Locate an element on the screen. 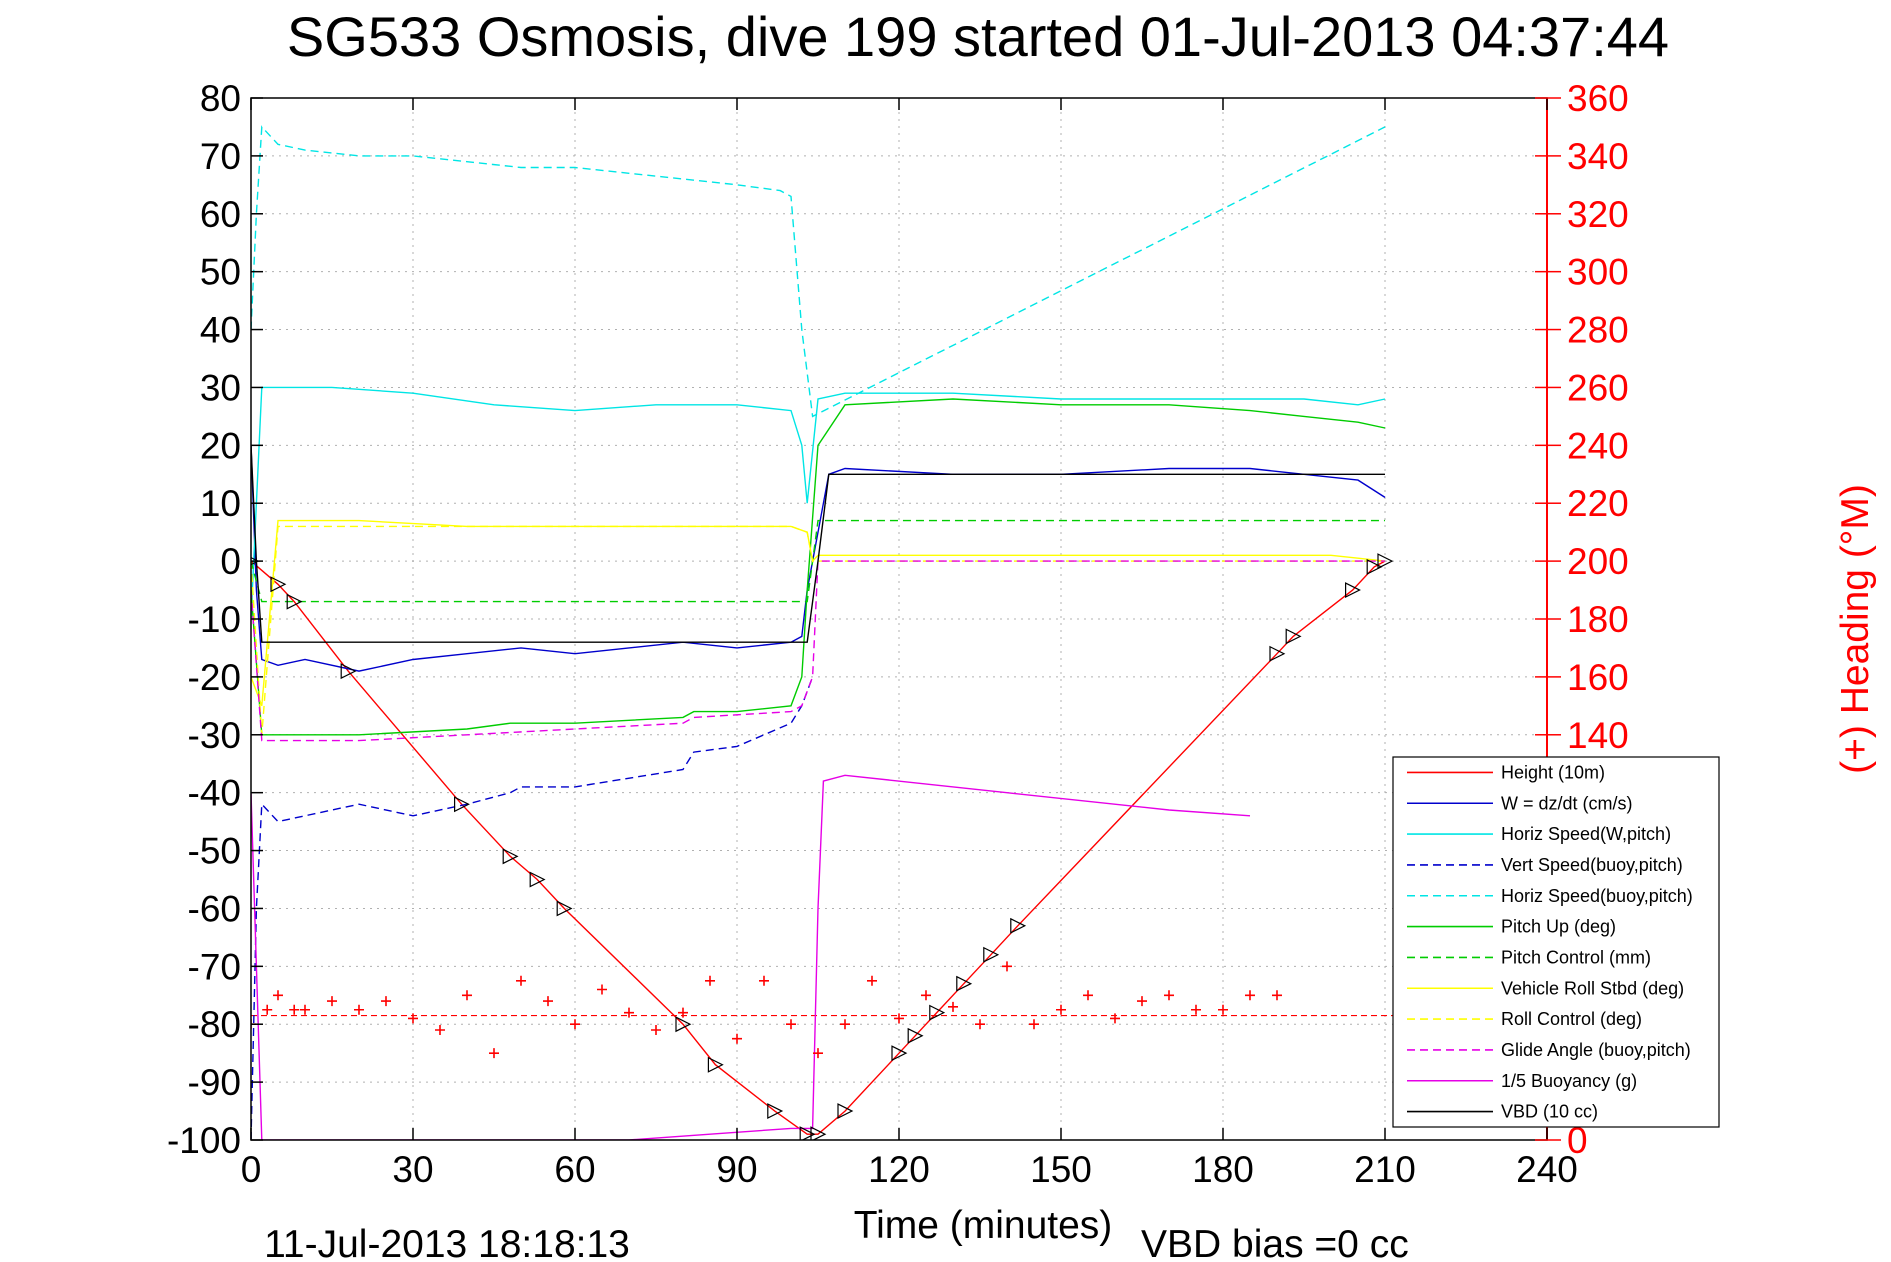  x-tick-label: 60 is located at coordinates (574, 1169).